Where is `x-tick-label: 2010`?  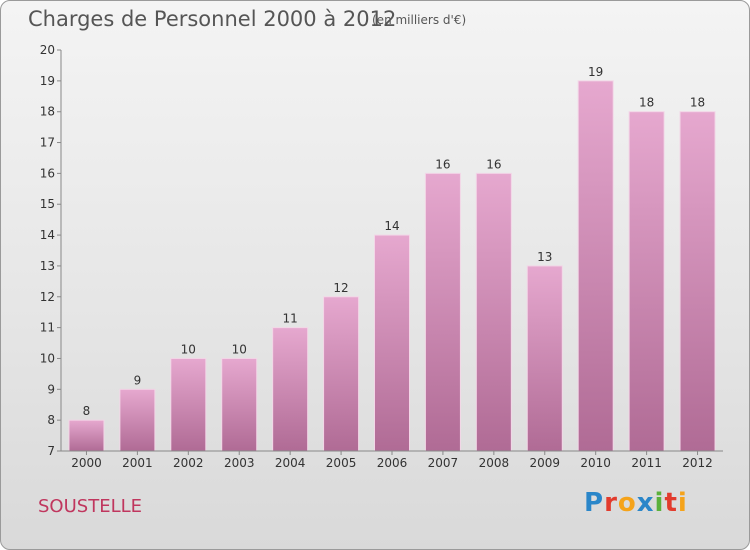
x-tick-label: 2010 is located at coordinates (595, 463).